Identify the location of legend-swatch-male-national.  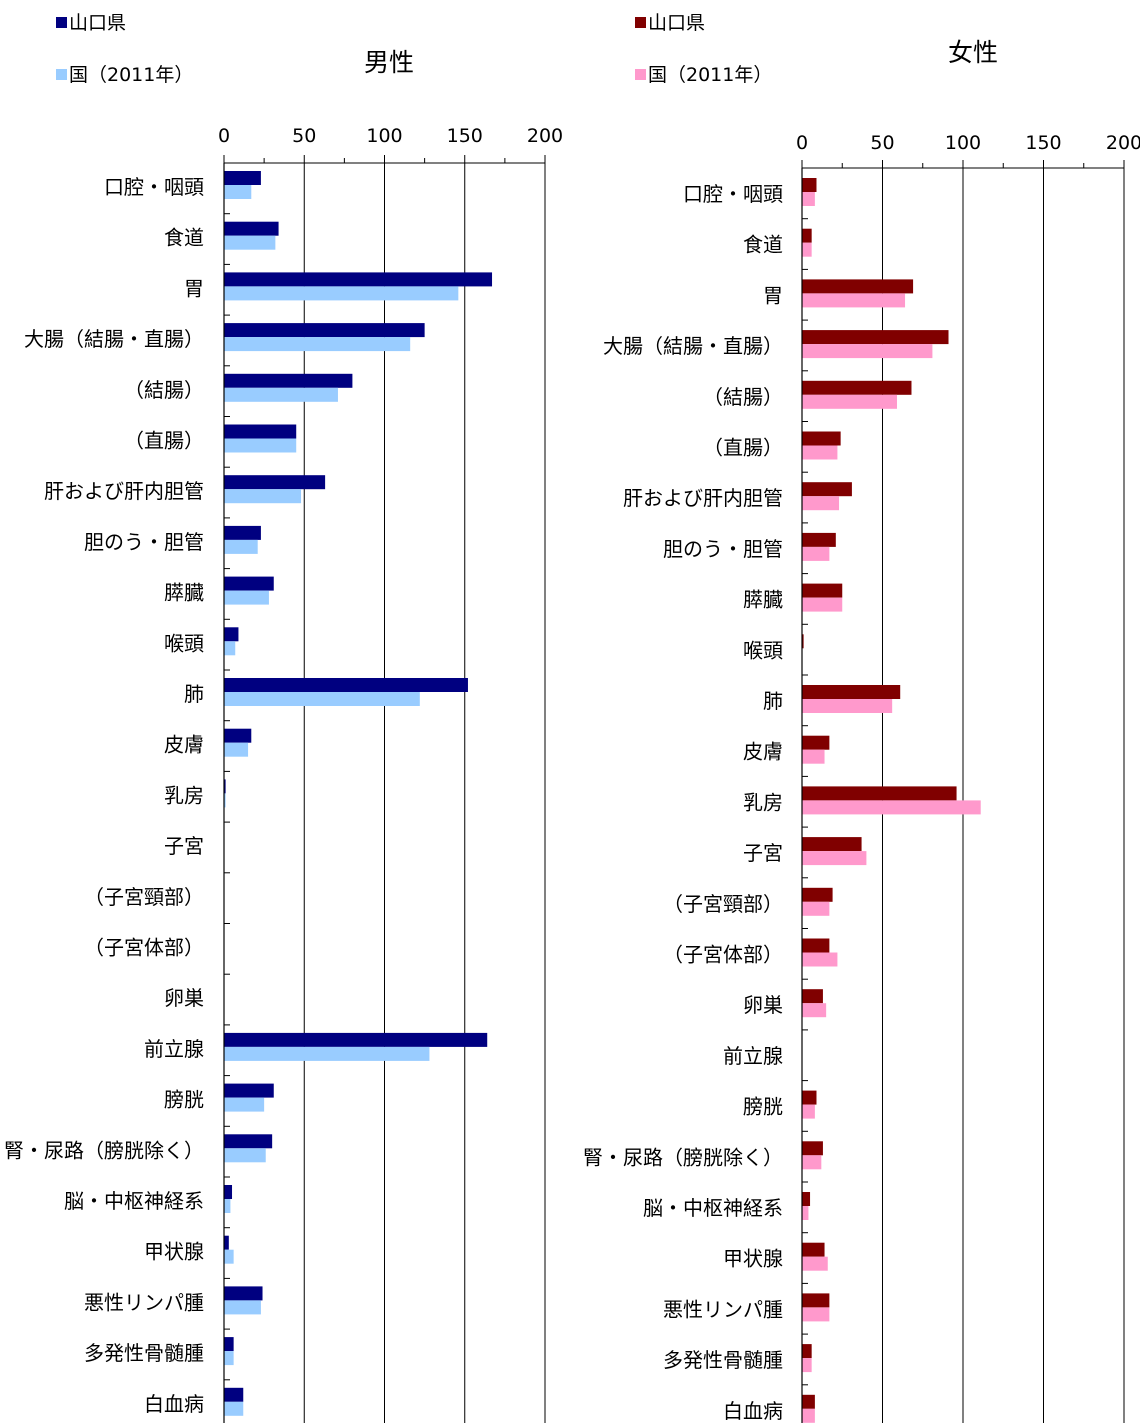
(61, 74).